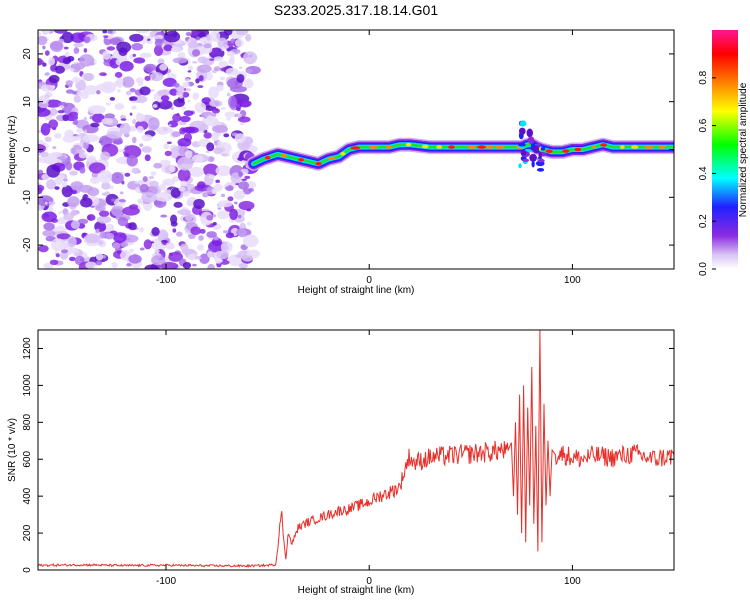  What do you see at coordinates (703, 173) in the screenshot?
I see `colorbar-tick-label: 0.4` at bounding box center [703, 173].